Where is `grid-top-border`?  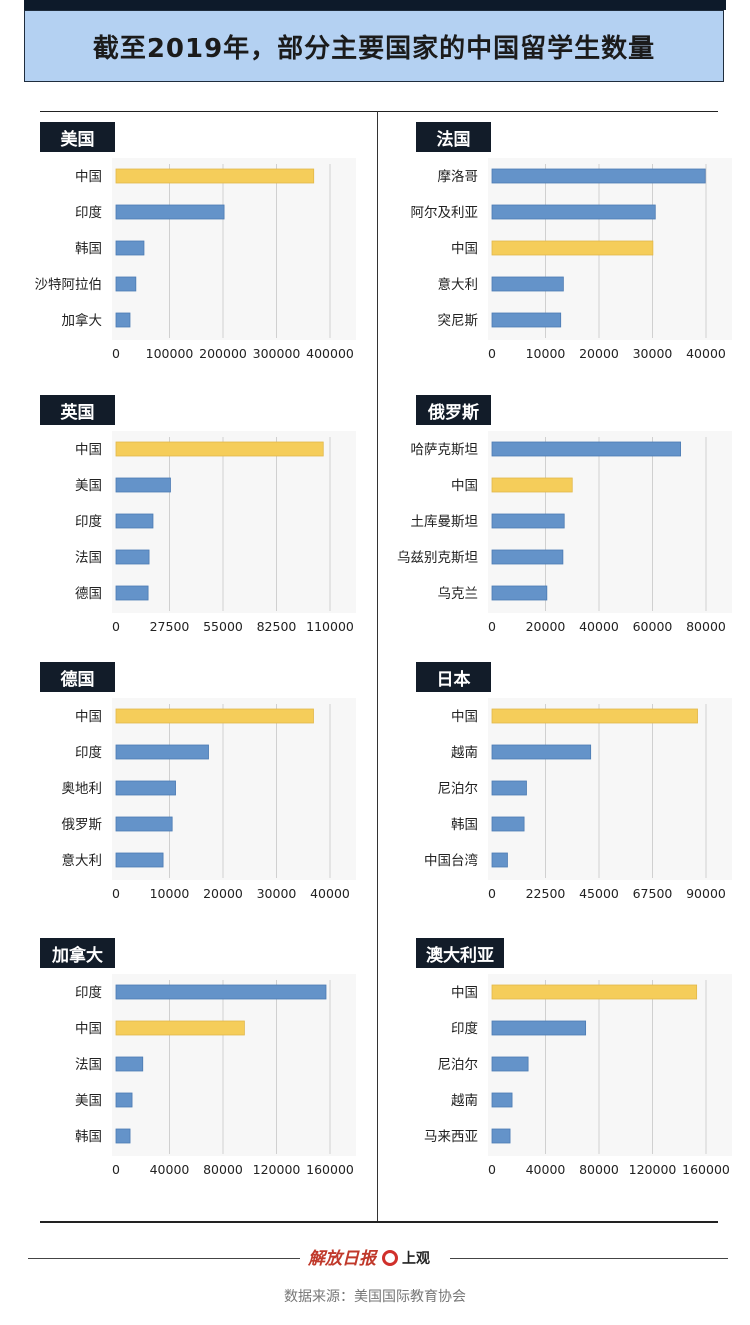
grid-top-border is located at coordinates (379, 111).